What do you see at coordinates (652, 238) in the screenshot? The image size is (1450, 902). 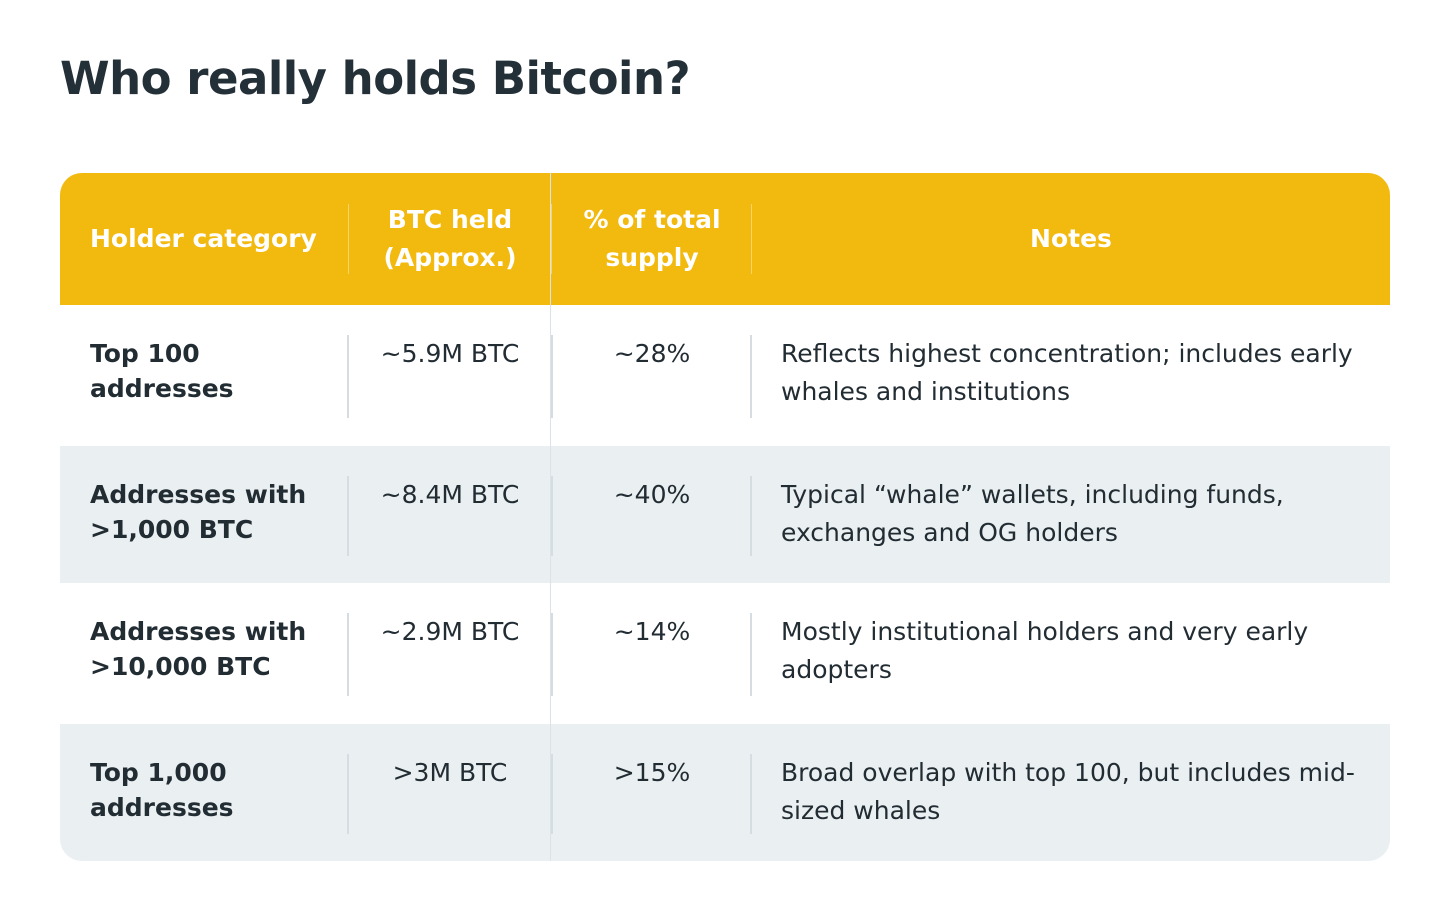 I see `header-percent-supply: % of total supply` at bounding box center [652, 238].